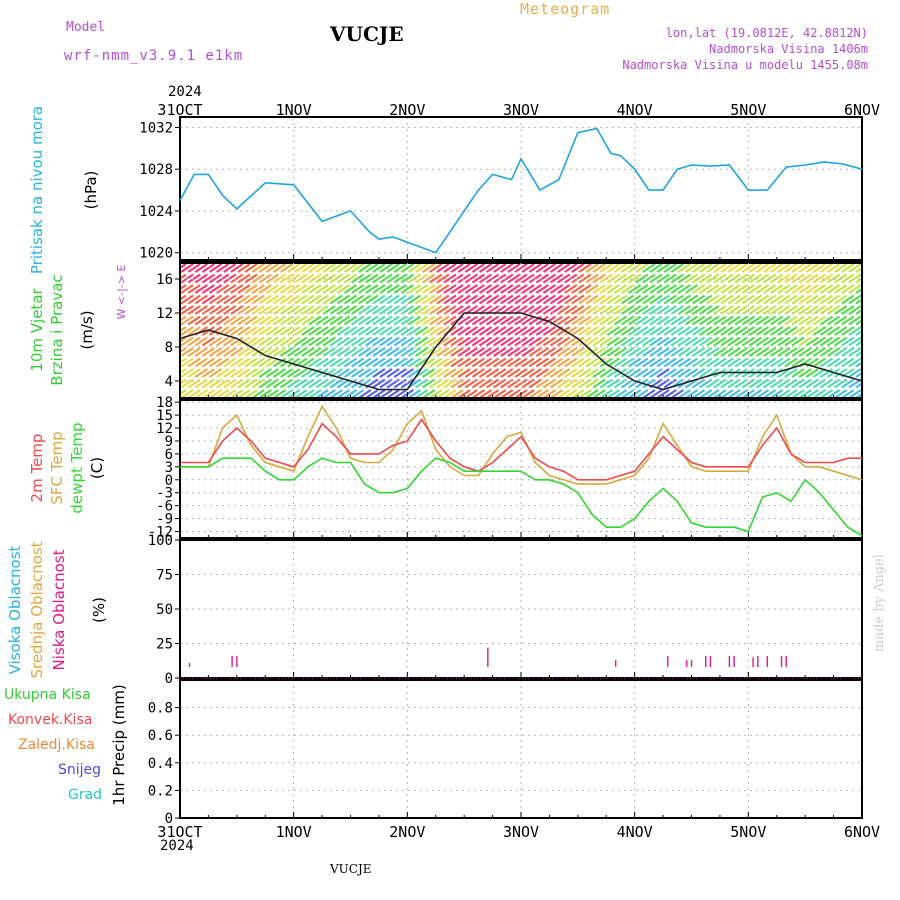 The image size is (900, 900). I want to click on x-tick-label-top: 3NOV, so click(521, 110).